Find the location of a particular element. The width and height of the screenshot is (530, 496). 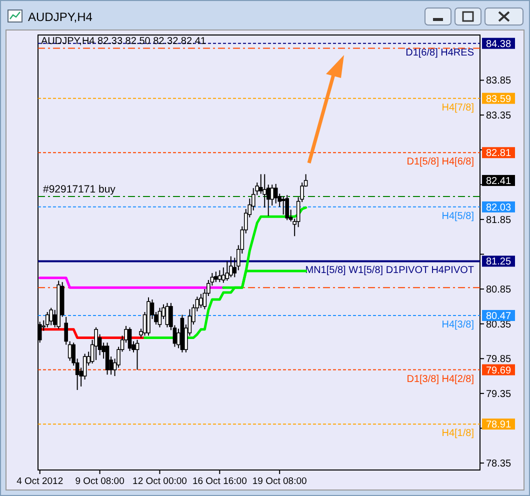

annotation: 83.59 is located at coordinates (499, 99).